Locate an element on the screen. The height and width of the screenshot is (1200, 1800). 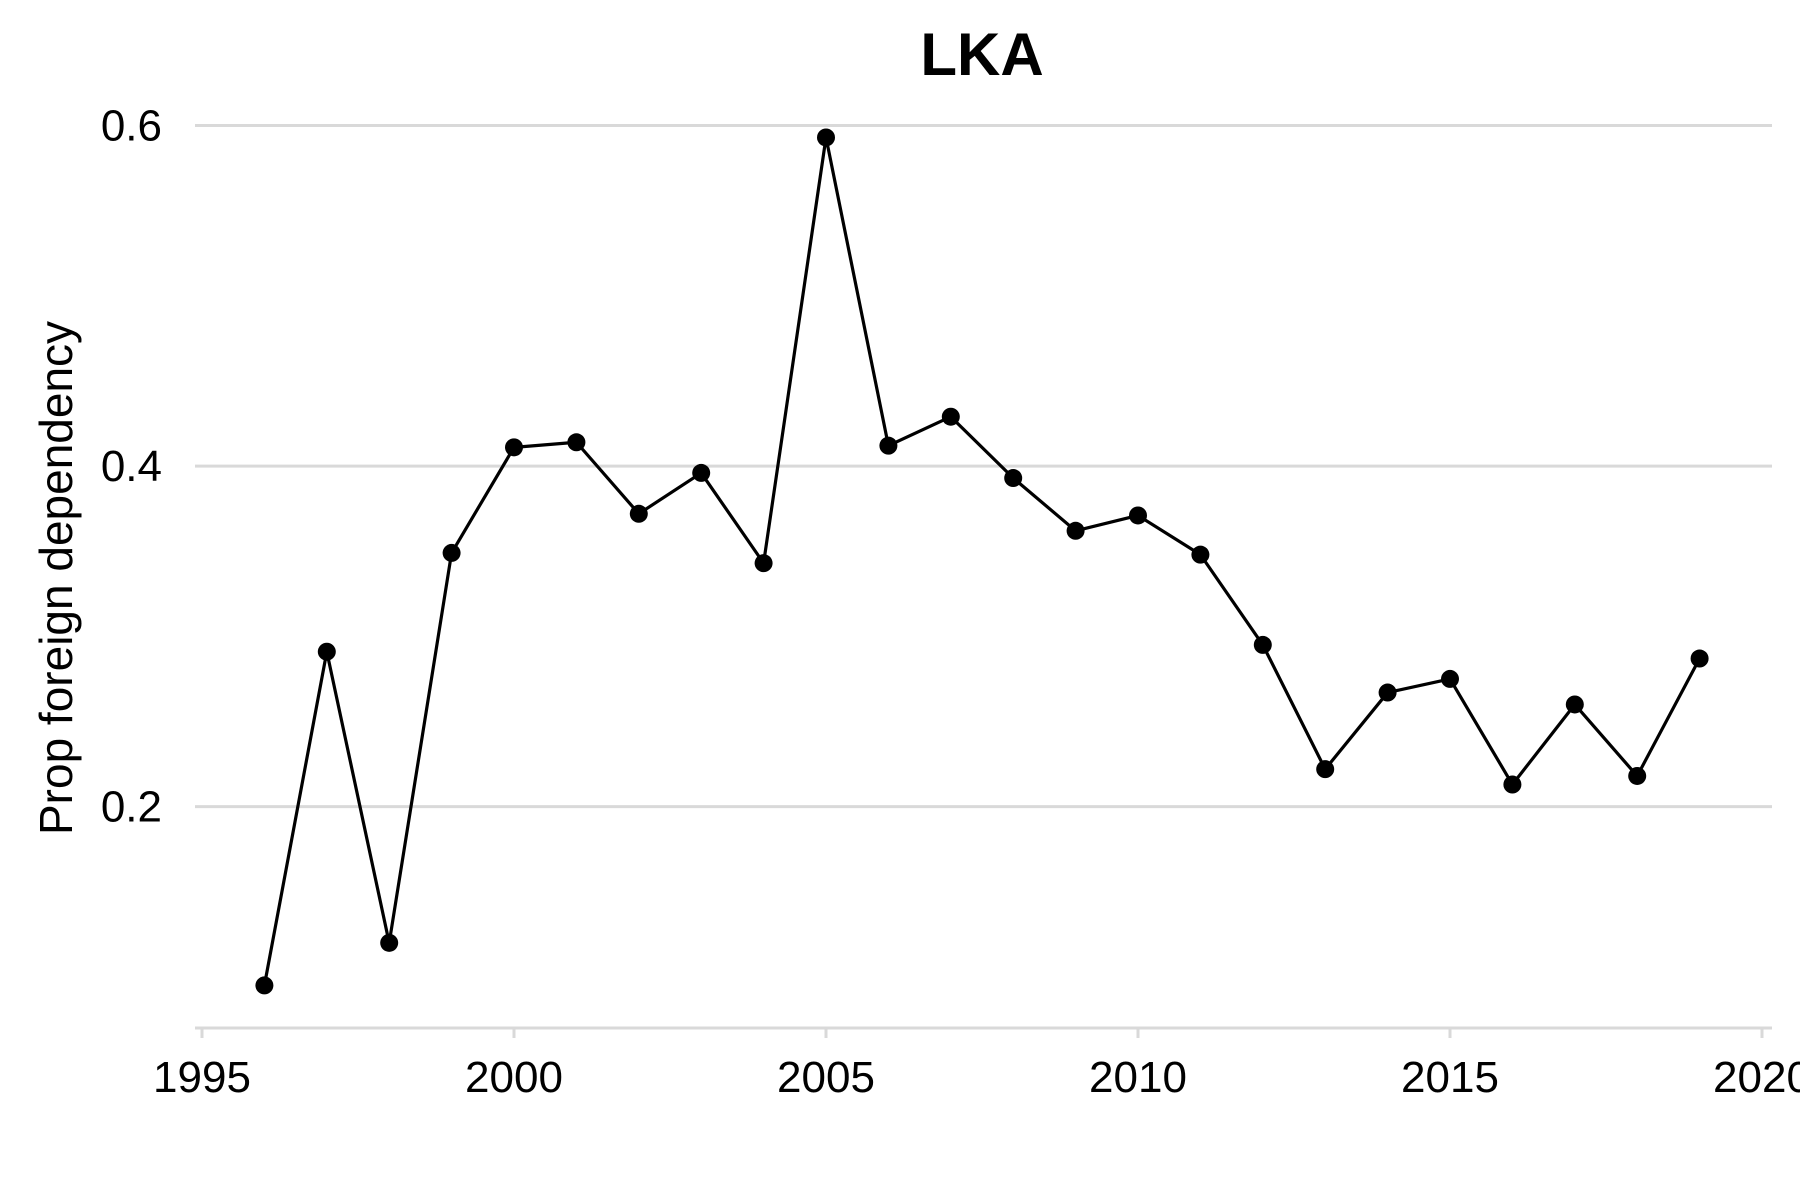
x-tick-label: 2000 is located at coordinates (514, 1077).